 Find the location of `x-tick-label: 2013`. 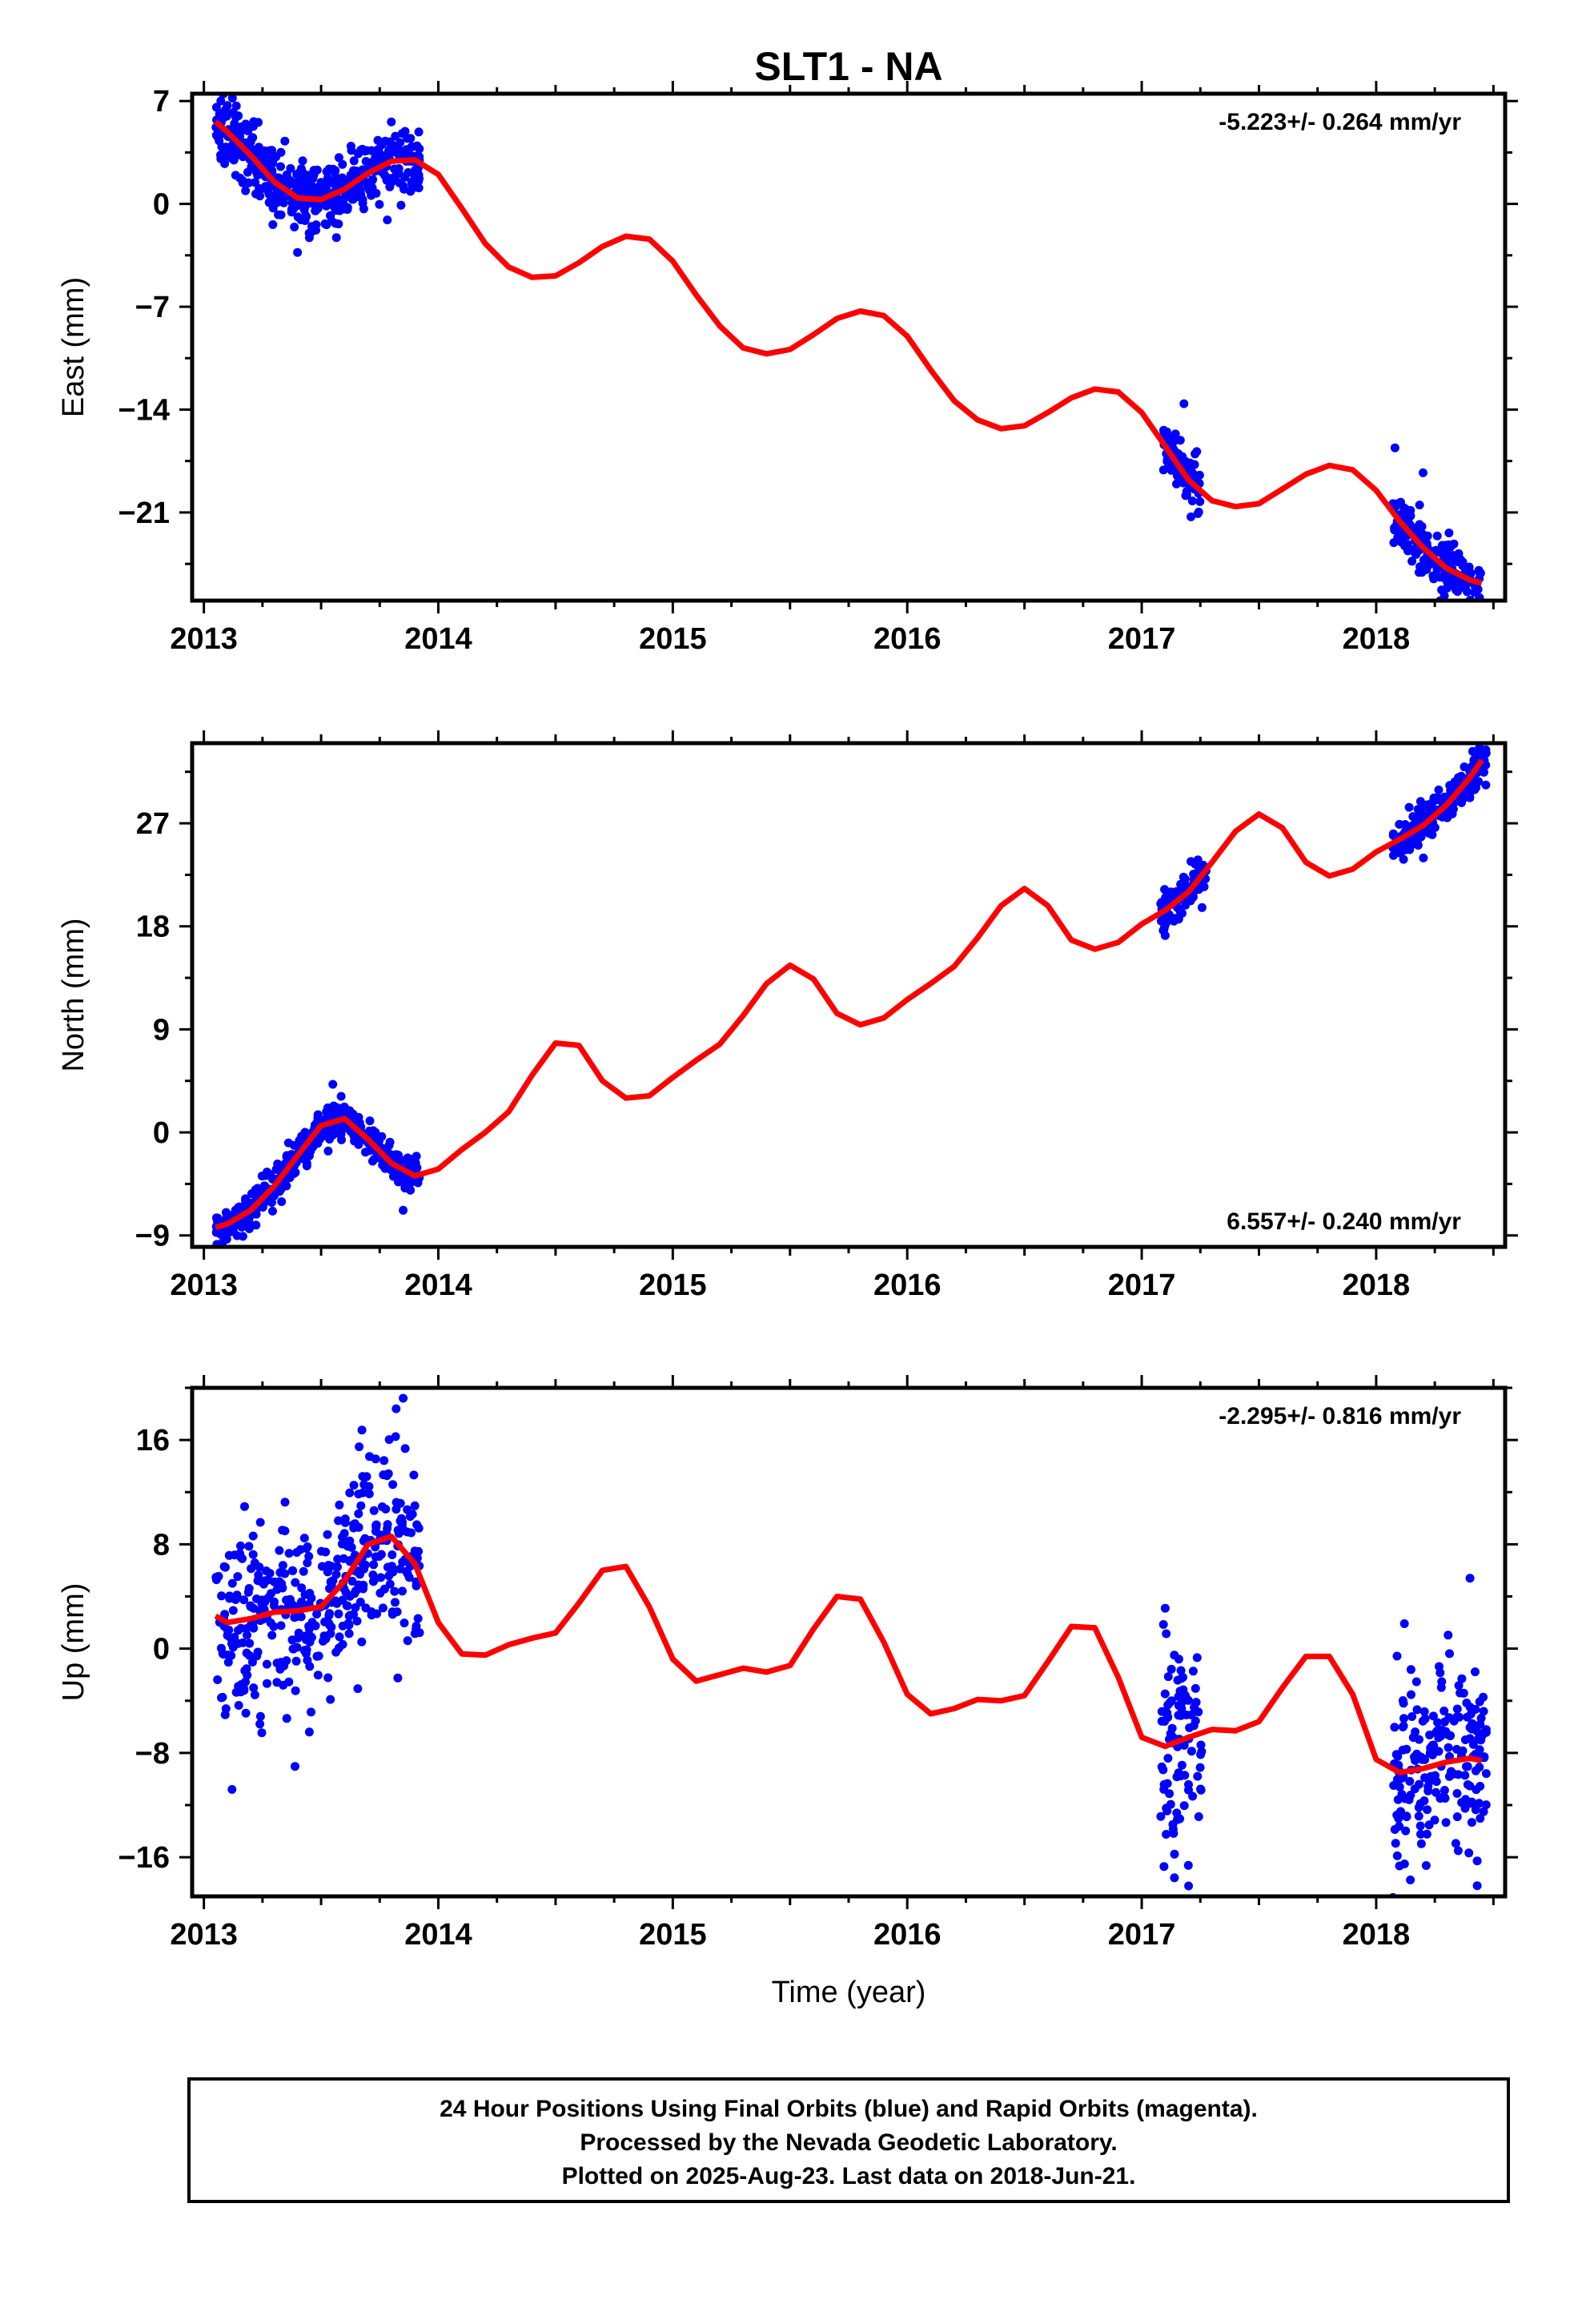

x-tick-label: 2013 is located at coordinates (204, 1285).